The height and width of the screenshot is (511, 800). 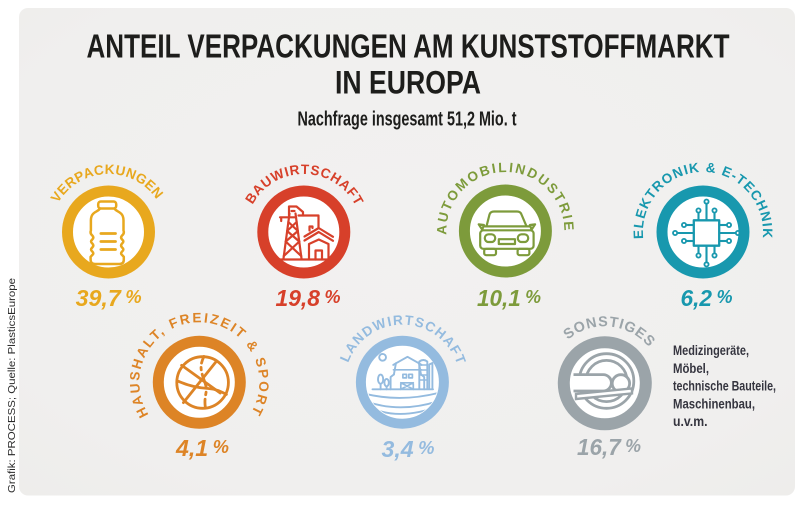 I want to click on svg-text: u.v.m., so click(x=690, y=421).